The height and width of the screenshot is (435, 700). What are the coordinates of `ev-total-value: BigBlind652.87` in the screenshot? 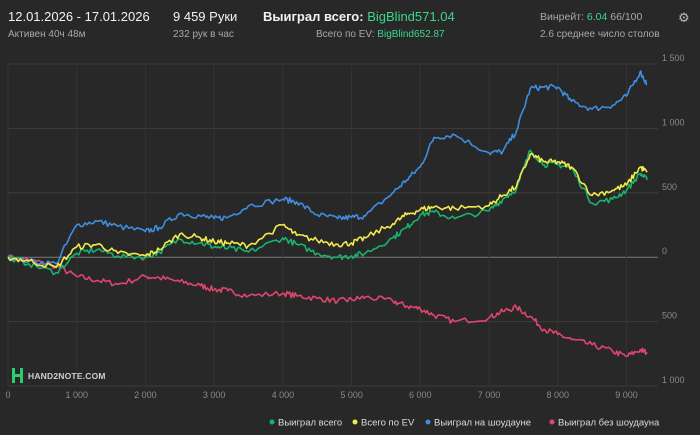 It's located at (411, 34).